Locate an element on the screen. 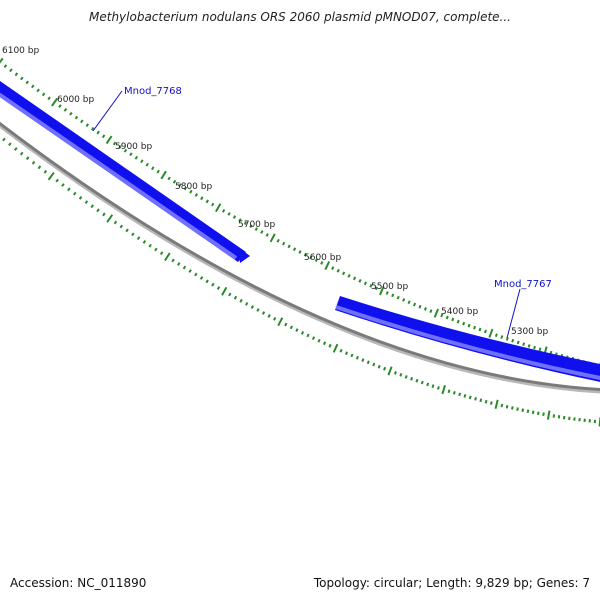  gene-label-mnod-7767: Mnod_7767 is located at coordinates (523, 284).